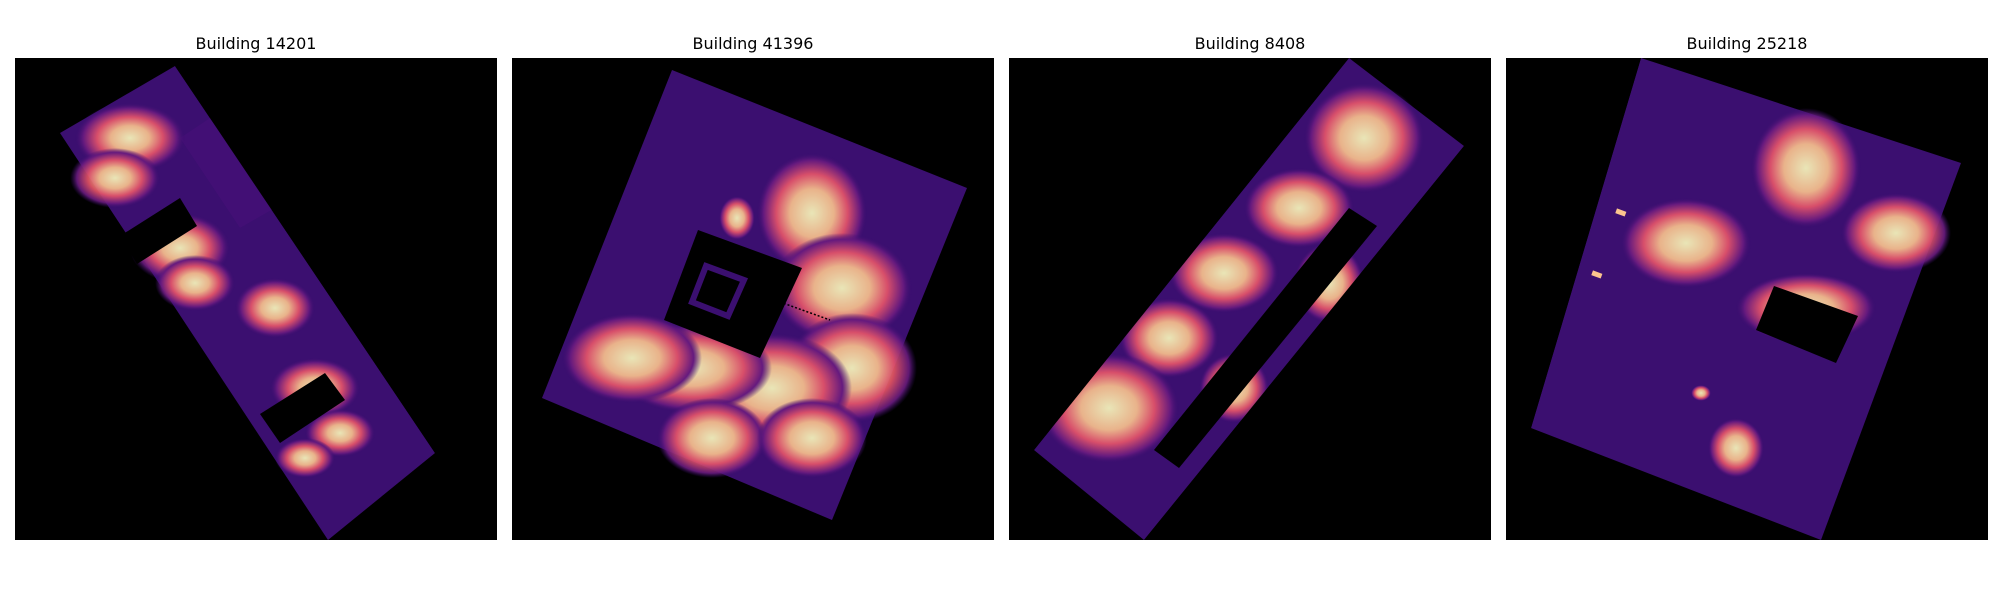 The image size is (2000, 600). Describe the element at coordinates (1747, 43) in the screenshot. I see `panel-title-4: Building 25218` at that location.